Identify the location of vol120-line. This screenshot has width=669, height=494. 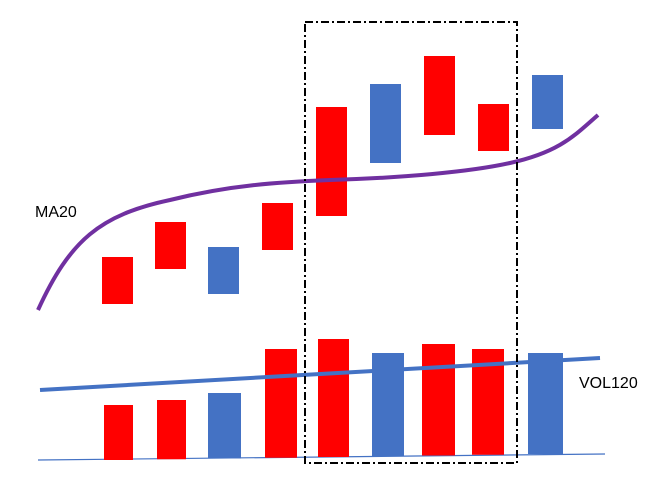
(320, 374).